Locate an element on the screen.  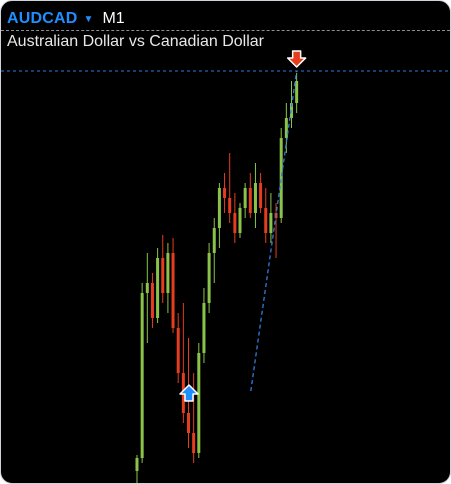
chart-header: AUDCAD ▼ M1 is located at coordinates (66, 19).